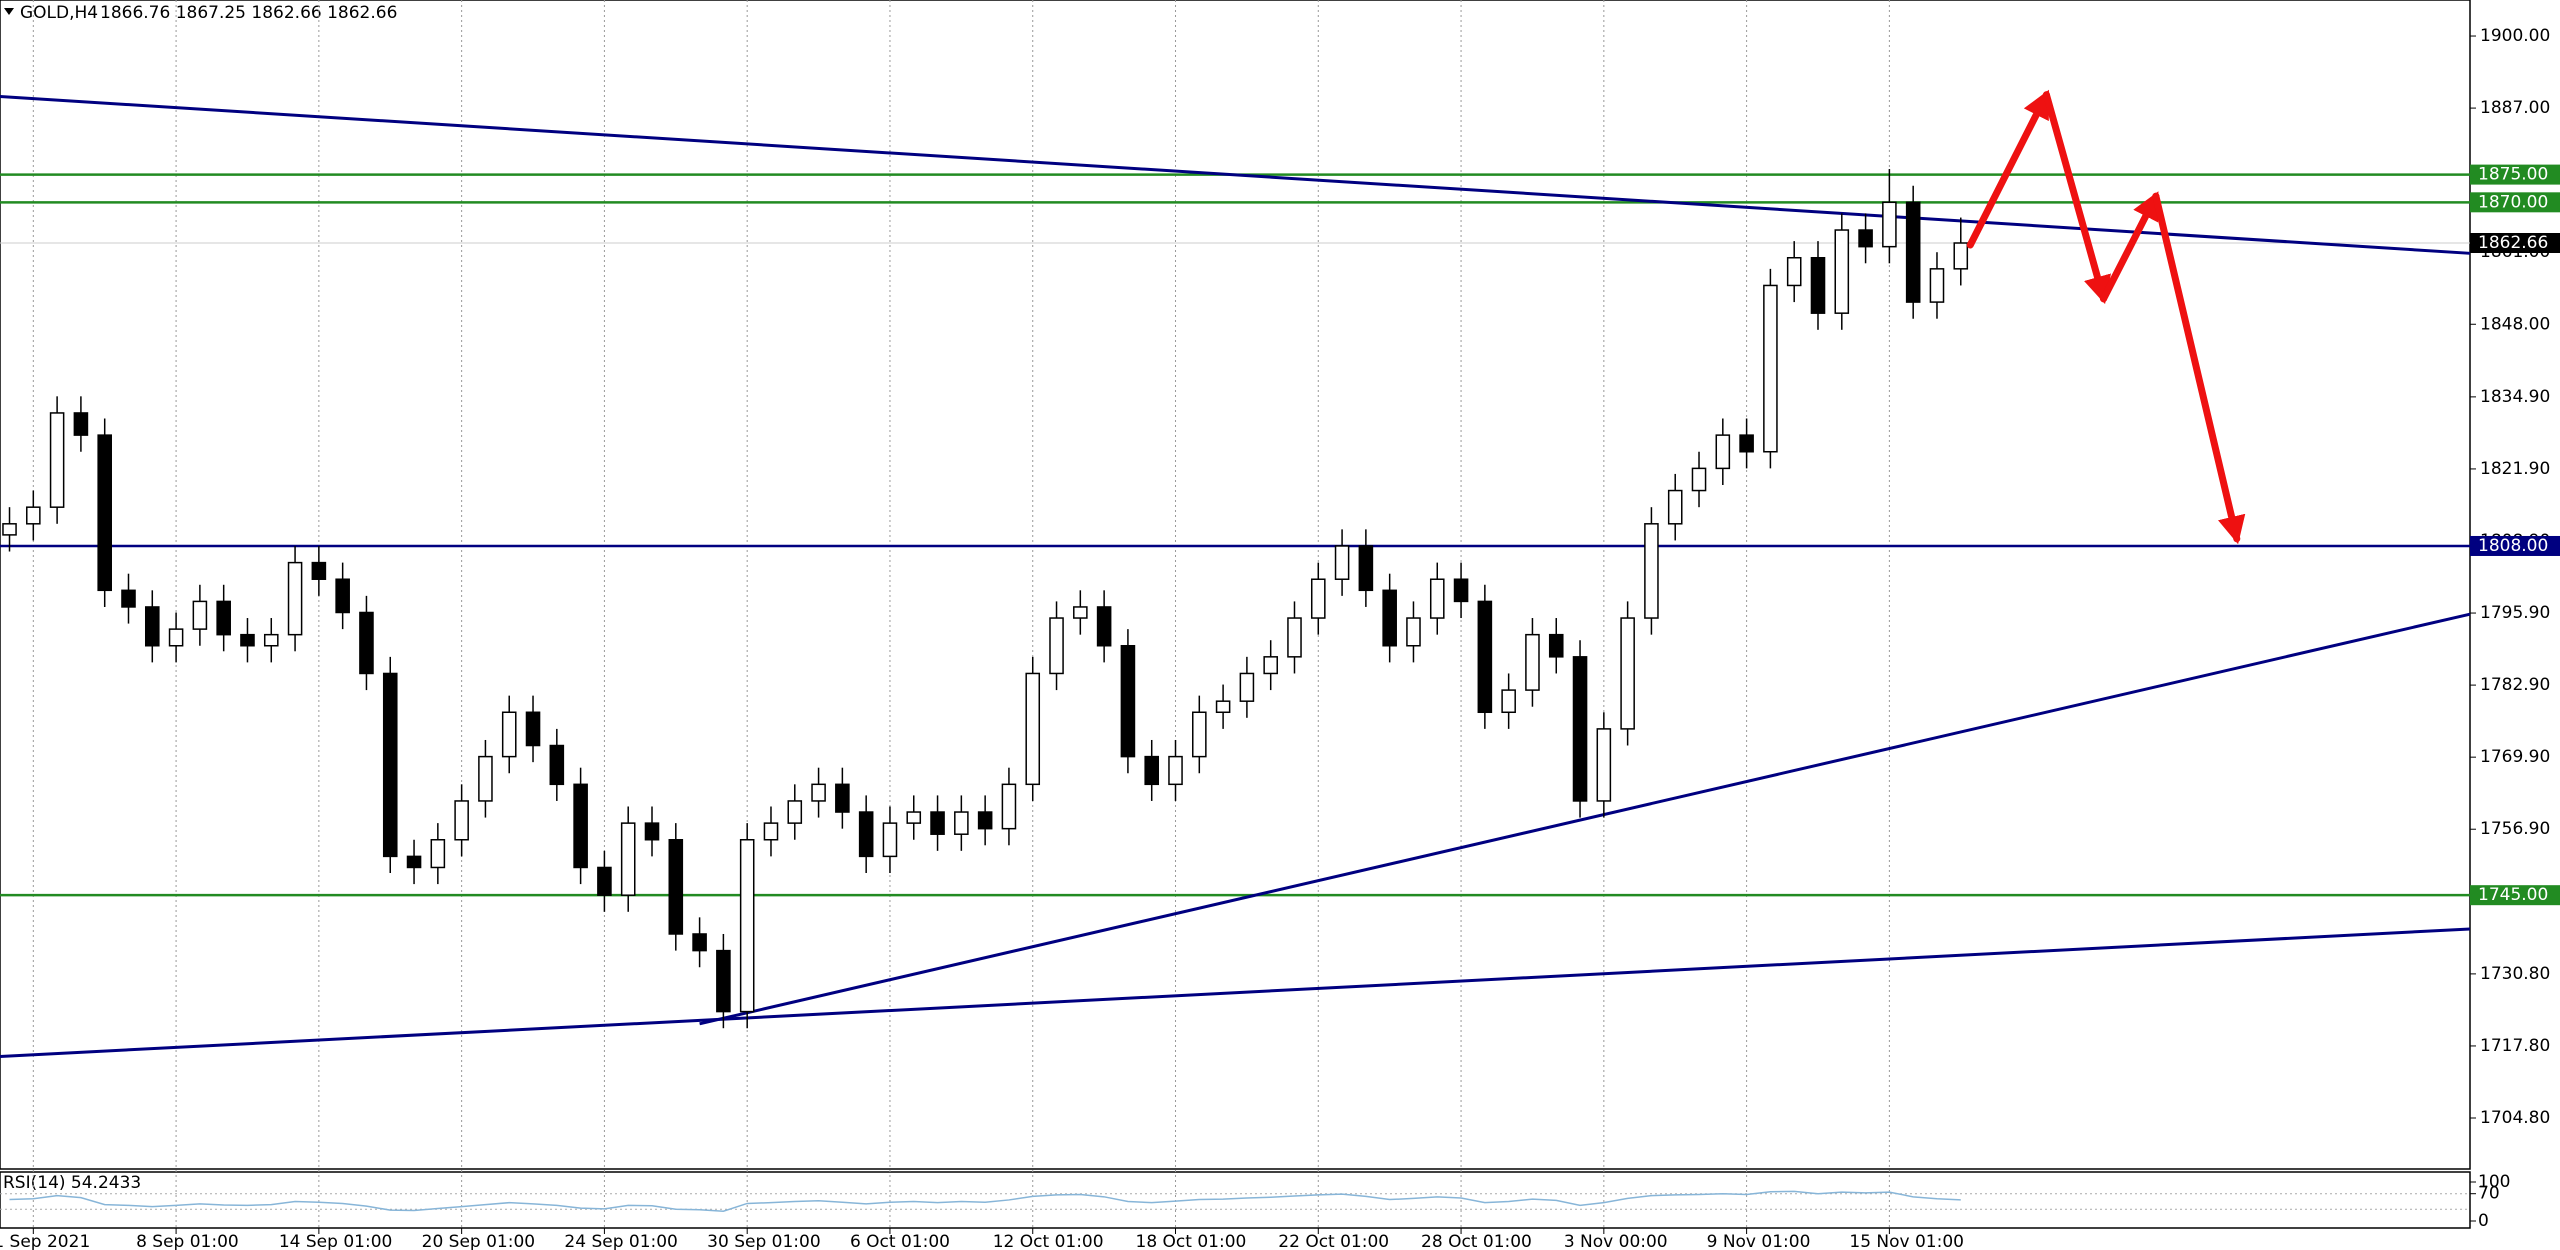 The image size is (2560, 1250). I want to click on price-tag, so click(2515, 243).